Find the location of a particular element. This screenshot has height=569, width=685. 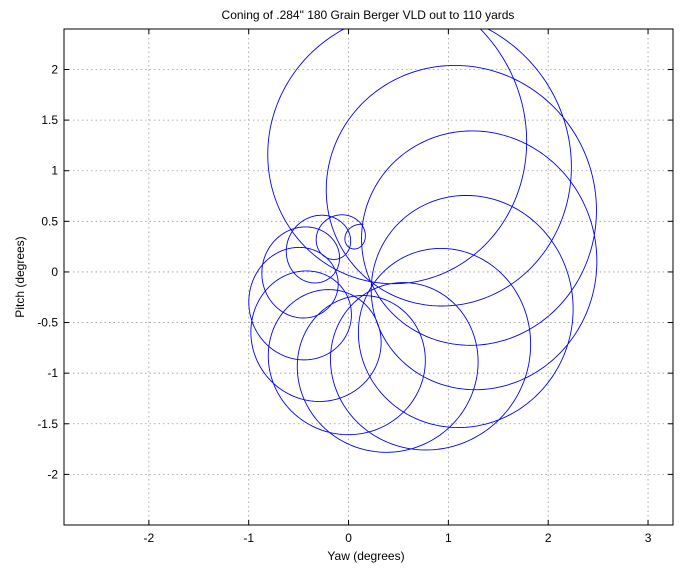

y-tick-label: 1.5 is located at coordinates (49, 120).